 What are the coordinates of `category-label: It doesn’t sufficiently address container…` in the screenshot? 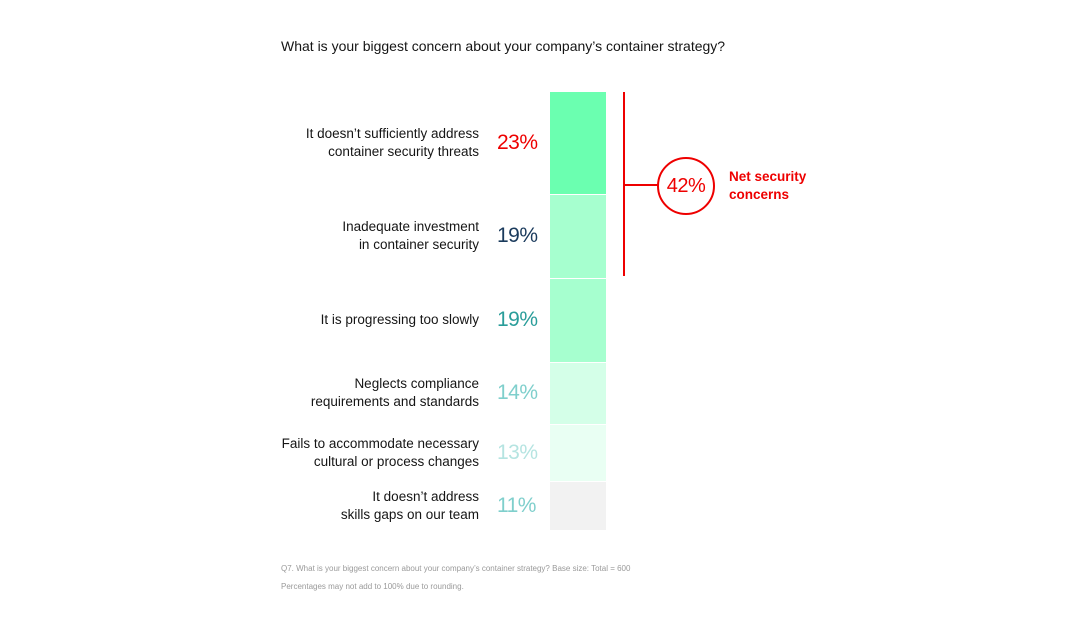 It's located at (359, 143).